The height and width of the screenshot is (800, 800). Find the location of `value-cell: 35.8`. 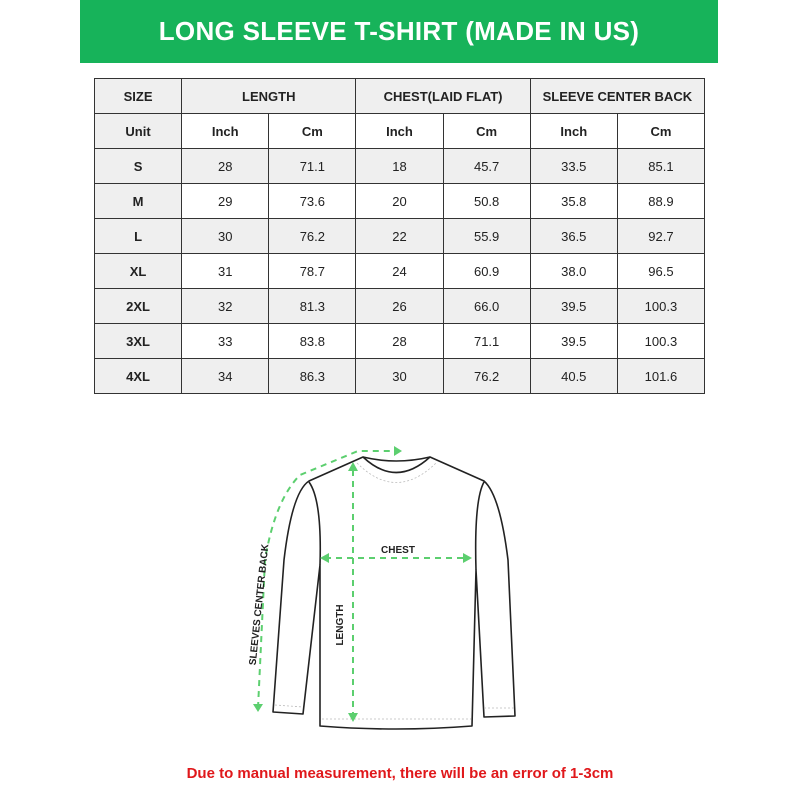

value-cell: 35.8 is located at coordinates (573, 201).